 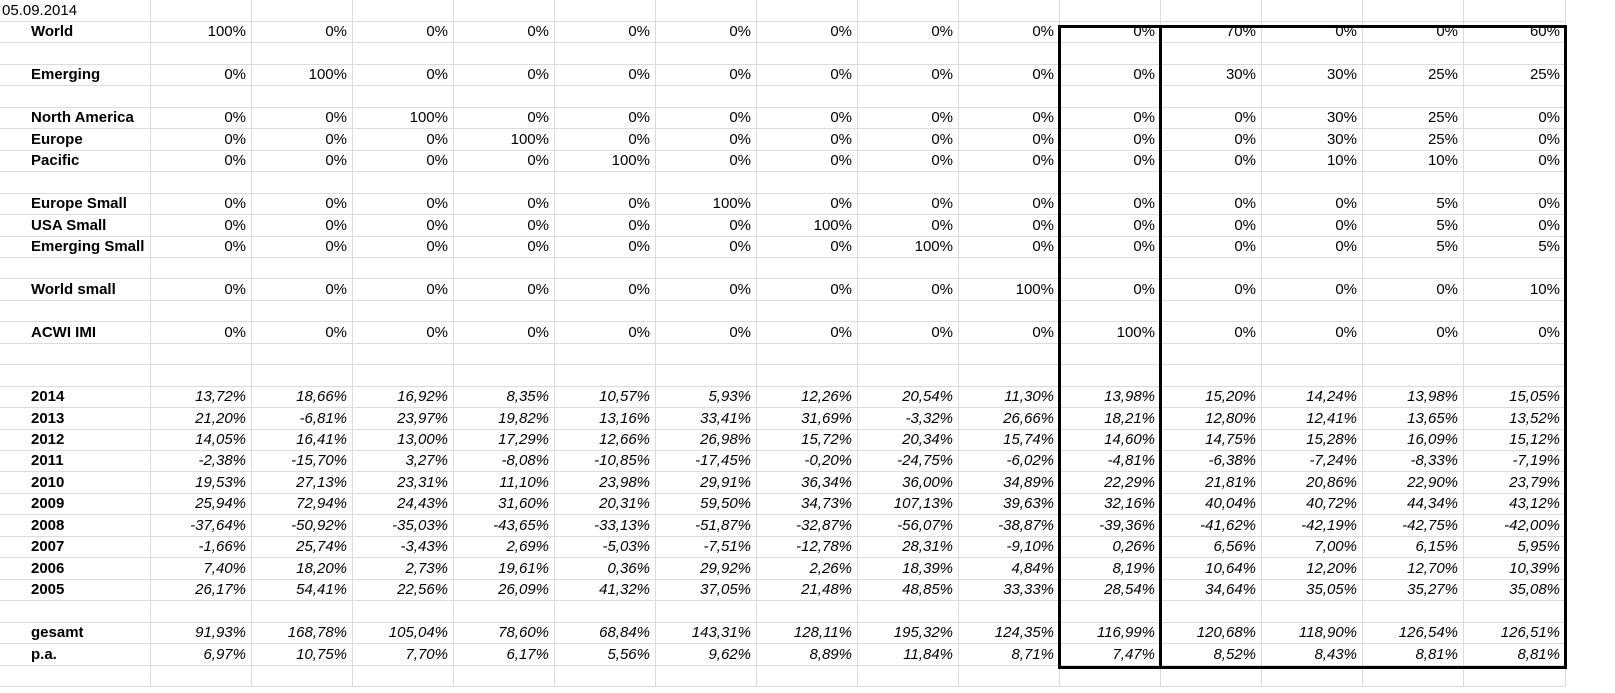 I want to click on return-cell: -0,20%, so click(x=807, y=461).